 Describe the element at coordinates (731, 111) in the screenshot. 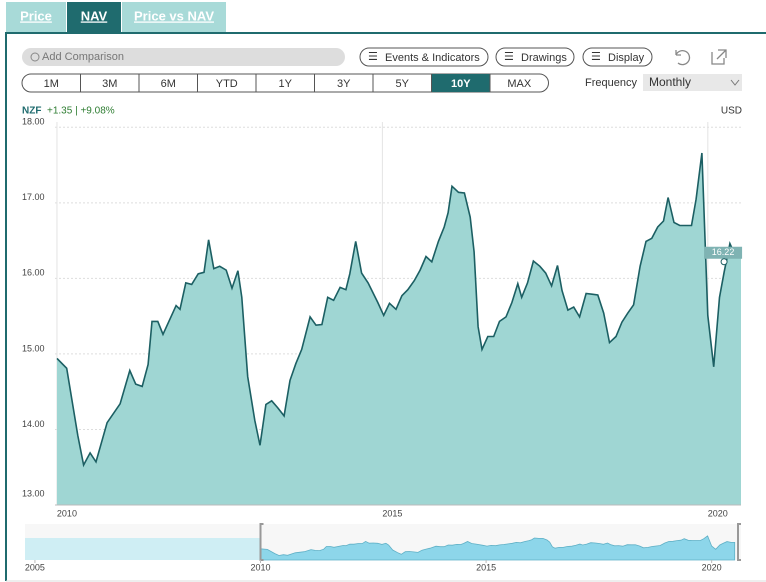

I see `currency: USD` at that location.